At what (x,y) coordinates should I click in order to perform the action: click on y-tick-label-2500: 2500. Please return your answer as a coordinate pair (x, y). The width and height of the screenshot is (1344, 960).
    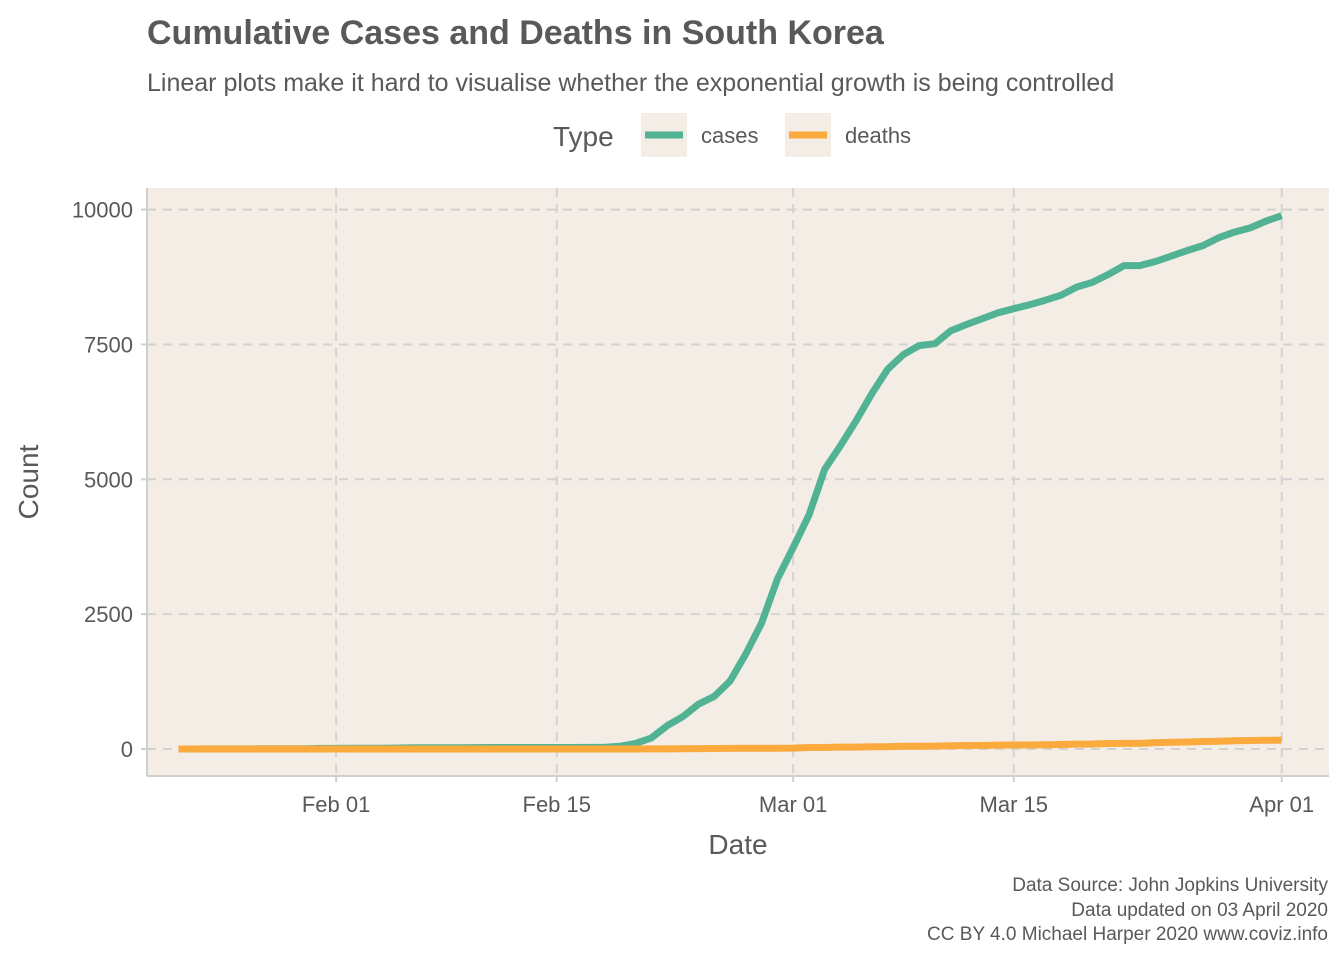
    Looking at the image, I should click on (108, 614).